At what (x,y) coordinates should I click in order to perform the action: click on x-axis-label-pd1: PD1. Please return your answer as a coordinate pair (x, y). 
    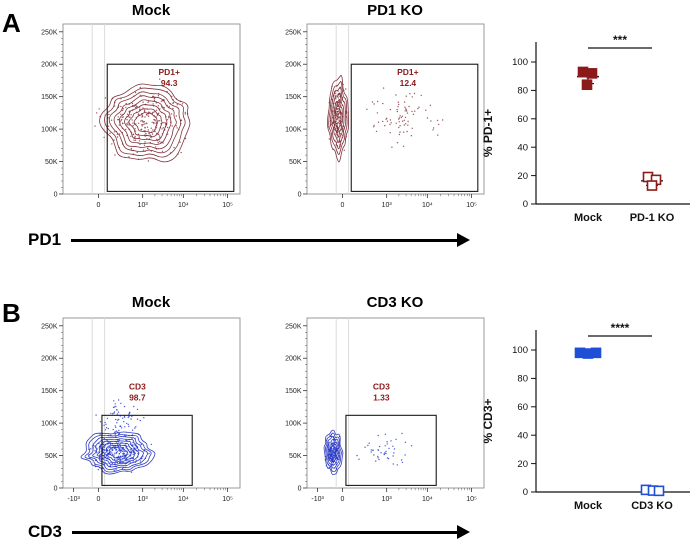
    Looking at the image, I should click on (45, 239).